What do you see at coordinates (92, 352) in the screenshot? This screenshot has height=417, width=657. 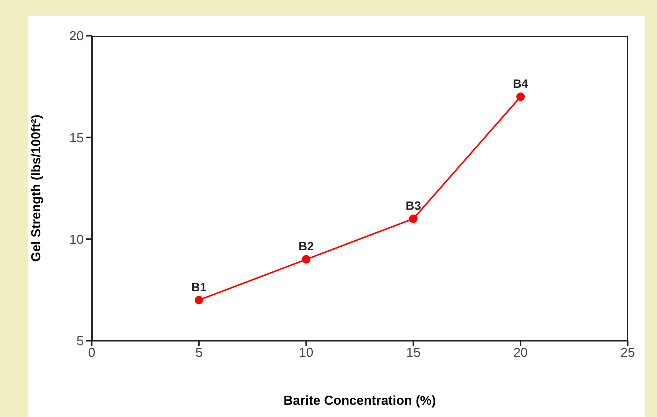 I see `x-tick-label: 0` at bounding box center [92, 352].